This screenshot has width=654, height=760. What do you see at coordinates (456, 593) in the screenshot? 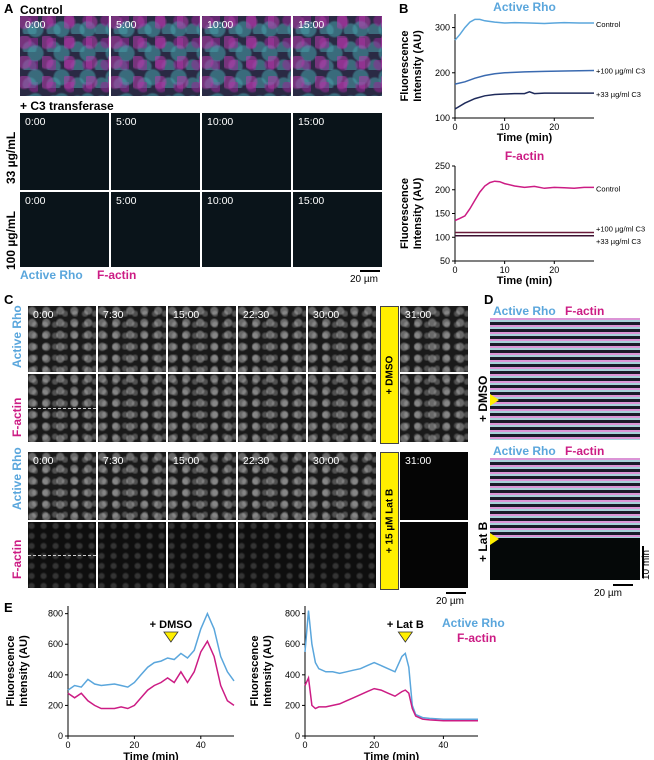
I see `panel-c-scalebar-line` at bounding box center [456, 593].